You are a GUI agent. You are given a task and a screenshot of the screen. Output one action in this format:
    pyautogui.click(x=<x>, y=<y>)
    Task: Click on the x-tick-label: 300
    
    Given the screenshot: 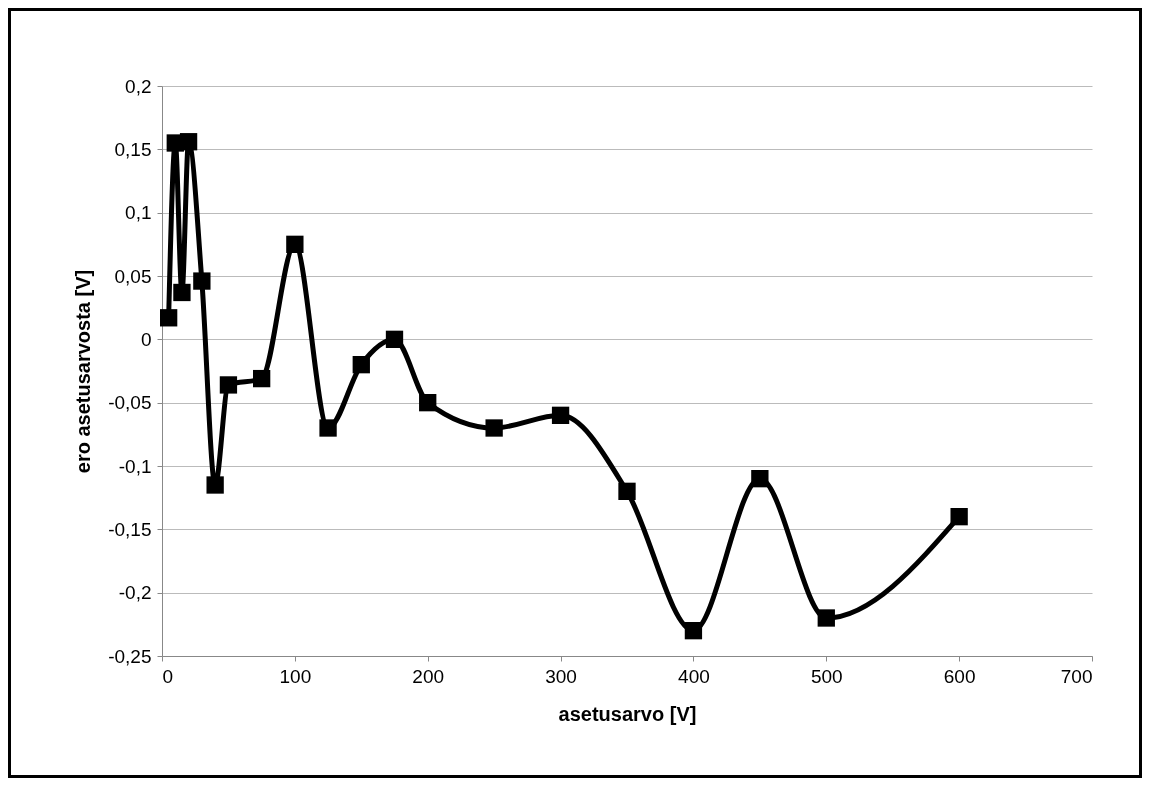 What is the action you would take?
    pyautogui.click(x=561, y=676)
    